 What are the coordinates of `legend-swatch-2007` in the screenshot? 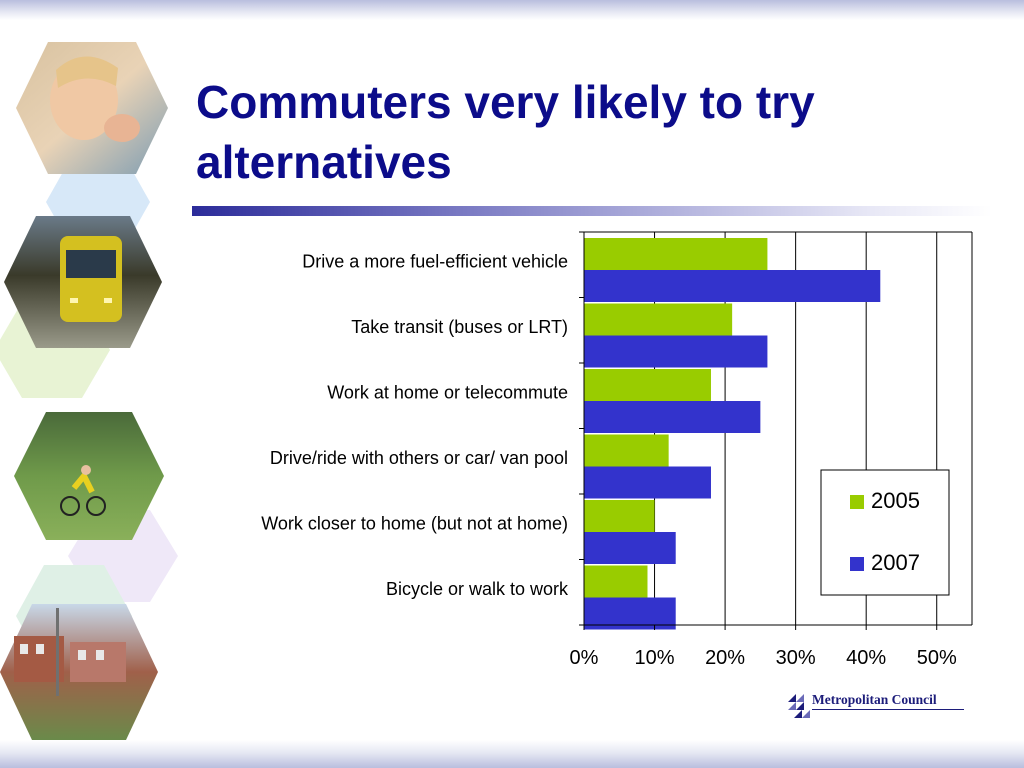 It's located at (857, 564).